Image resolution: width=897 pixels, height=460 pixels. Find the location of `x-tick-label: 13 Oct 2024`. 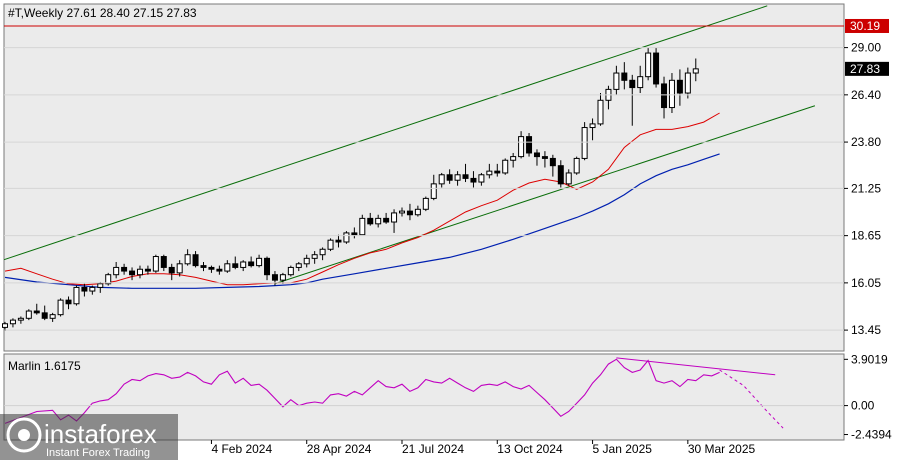

x-tick-label: 13 Oct 2024 is located at coordinates (530, 449).